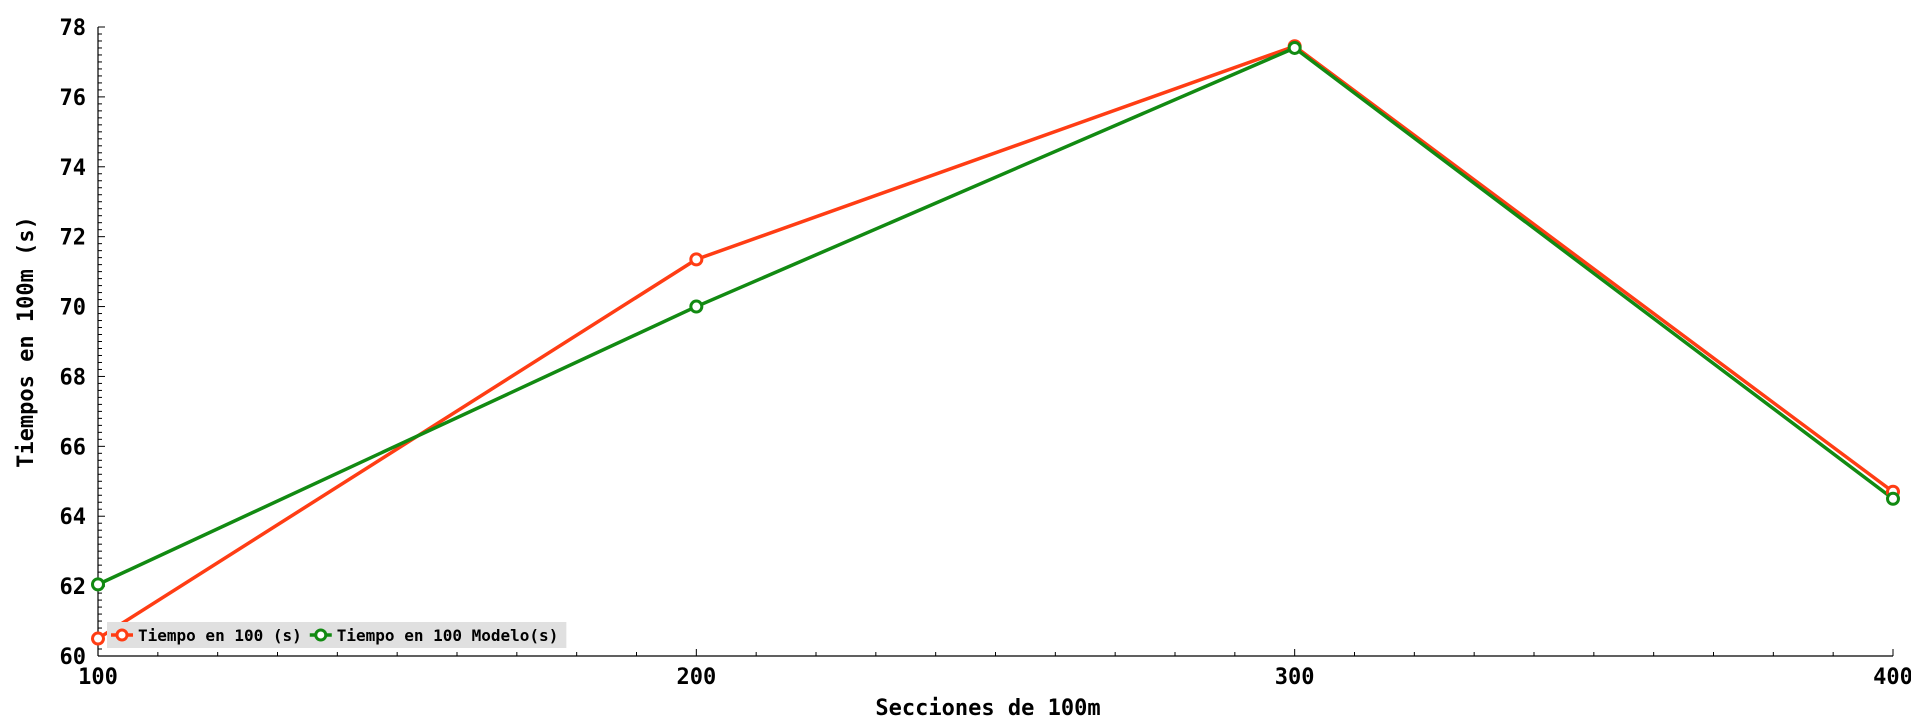 The width and height of the screenshot is (1911, 724). Describe the element at coordinates (73, 377) in the screenshot. I see `y-tick-label: 68` at that location.